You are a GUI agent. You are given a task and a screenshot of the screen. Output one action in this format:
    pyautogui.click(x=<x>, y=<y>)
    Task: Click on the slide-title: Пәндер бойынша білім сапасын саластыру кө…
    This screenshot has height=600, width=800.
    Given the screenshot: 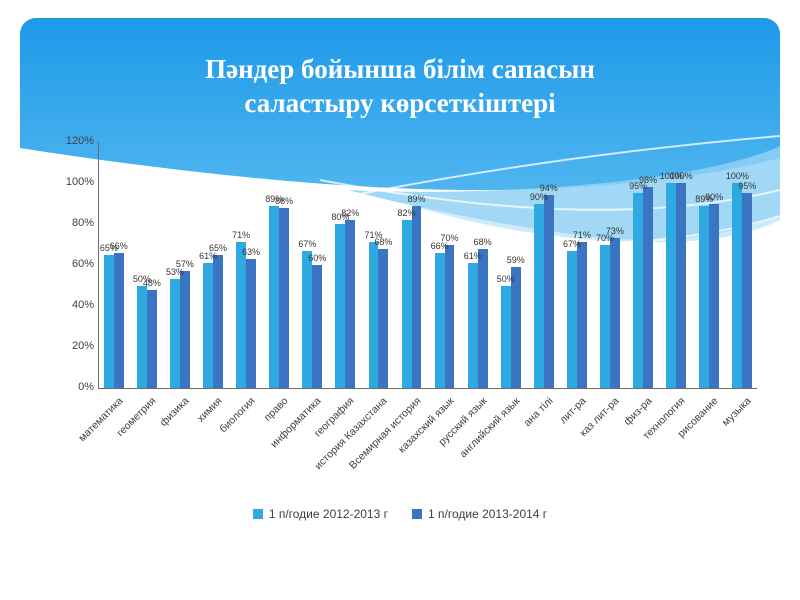 What is the action you would take?
    pyautogui.click(x=400, y=86)
    